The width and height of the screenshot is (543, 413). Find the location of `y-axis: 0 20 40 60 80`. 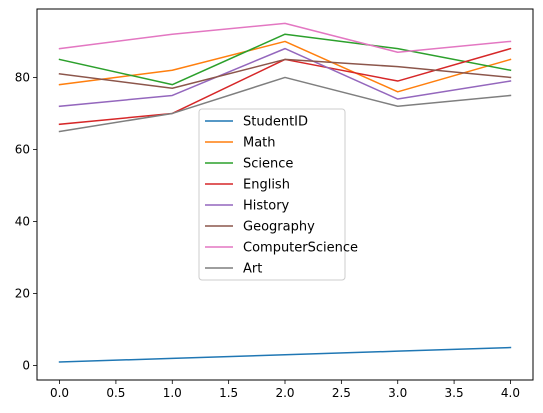

y-axis: 0 20 40 60 80 is located at coordinates (26, 221).